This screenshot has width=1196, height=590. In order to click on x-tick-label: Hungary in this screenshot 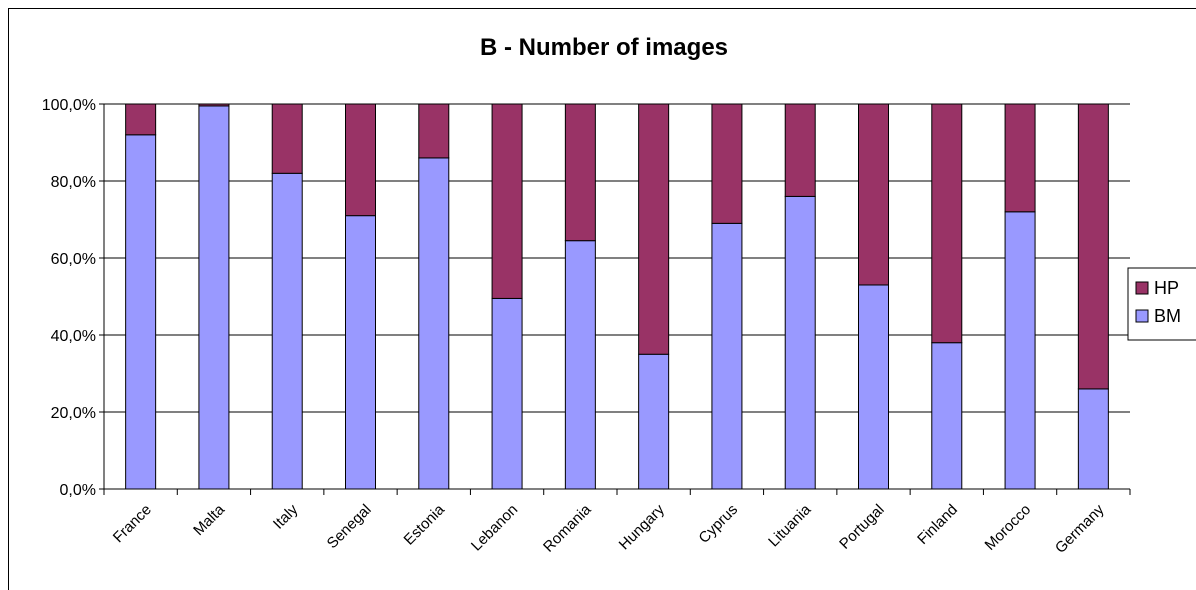, I will do `click(642, 527)`.